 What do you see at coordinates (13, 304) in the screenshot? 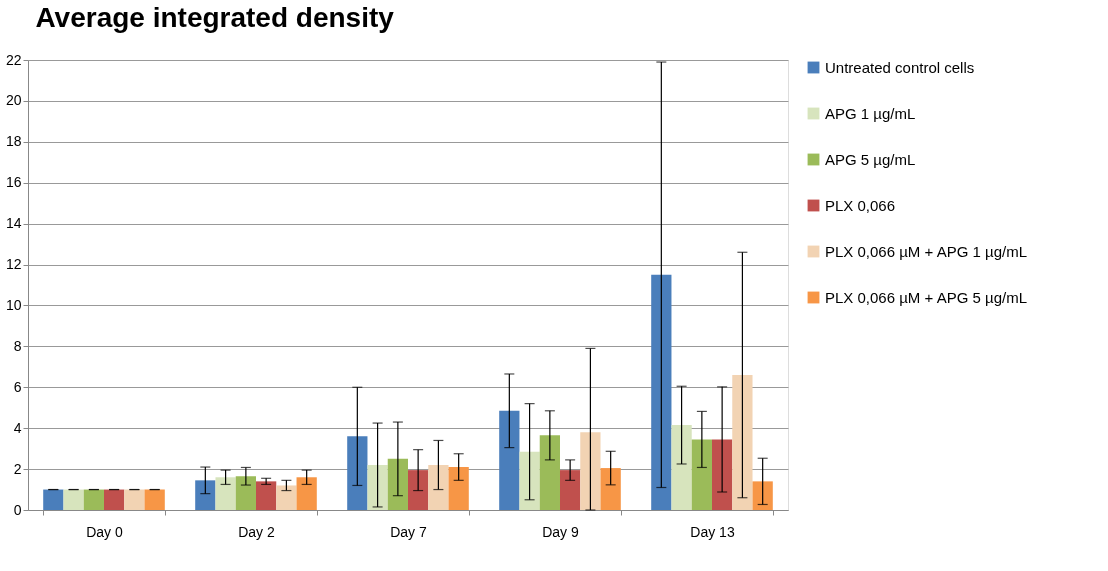
I see `y-tick-label: 10` at bounding box center [13, 304].